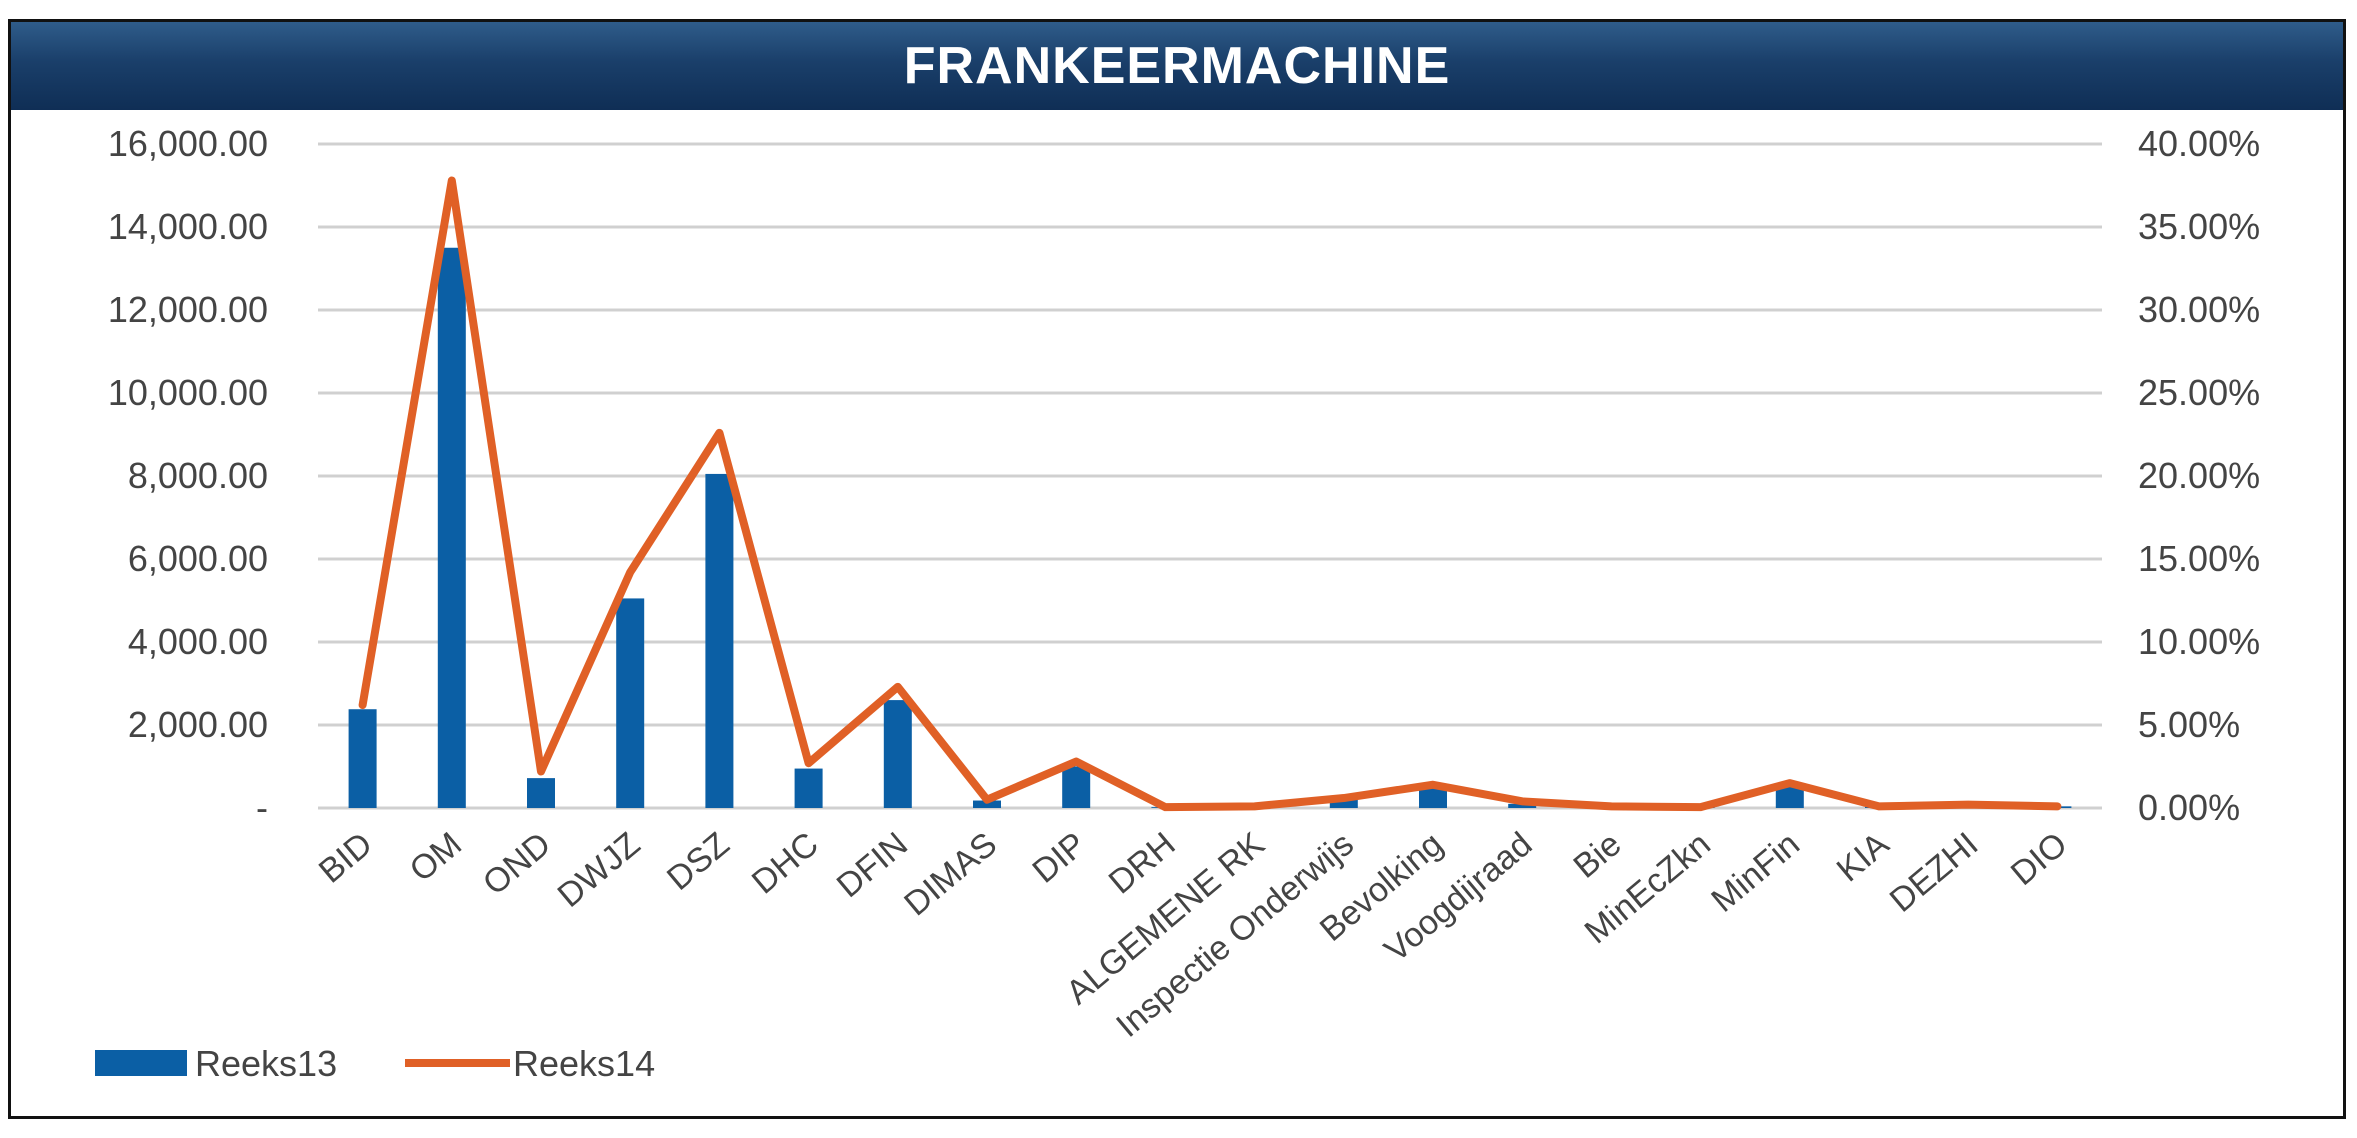 The height and width of the screenshot is (1138, 2357). I want to click on left-tick-label: 14,000.00, so click(188, 226).